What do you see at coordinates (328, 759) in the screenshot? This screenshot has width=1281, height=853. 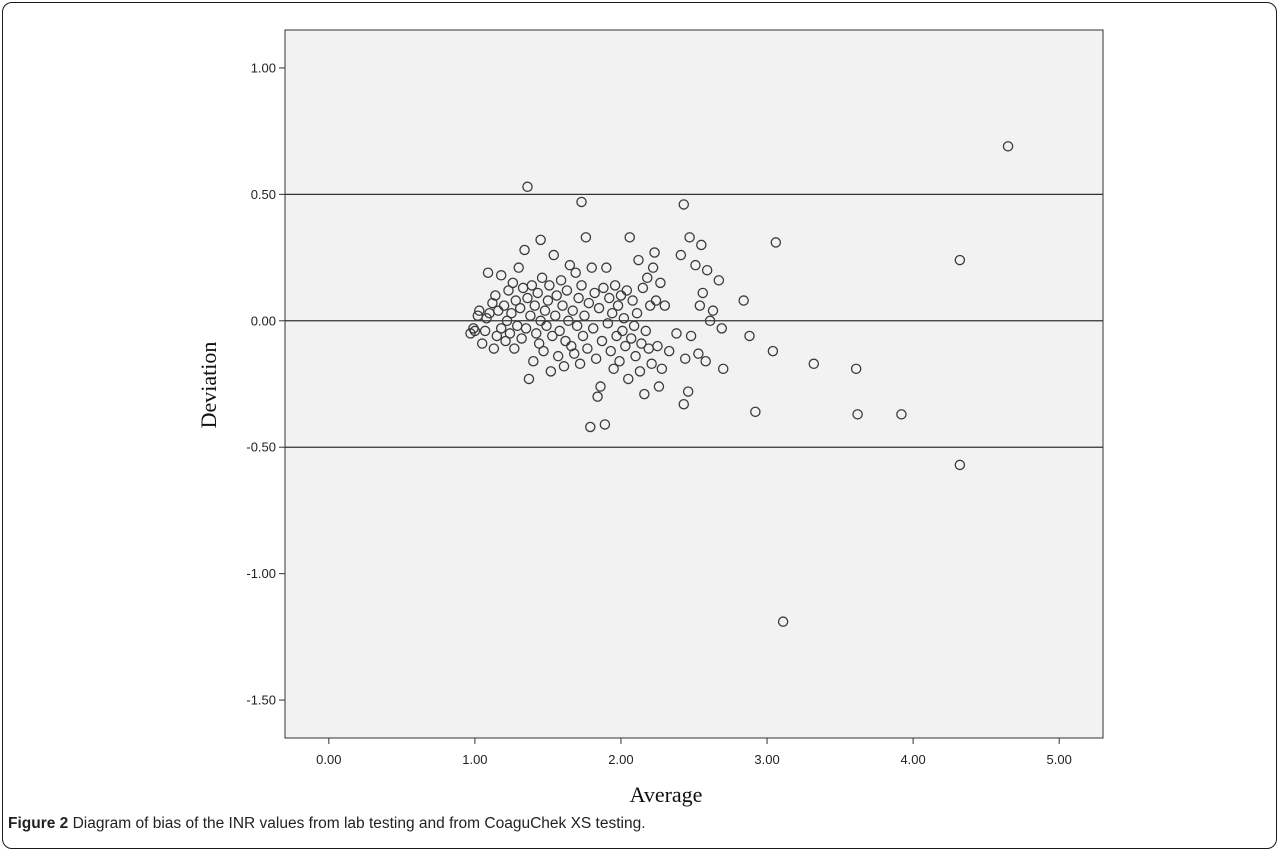 I see `x-tick-label: 0.00` at bounding box center [328, 759].